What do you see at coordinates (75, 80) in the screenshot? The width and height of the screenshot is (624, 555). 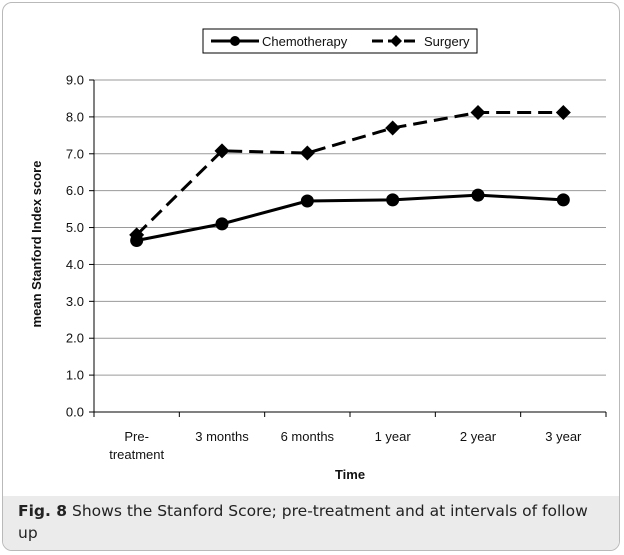 I see `y-tick-label: 9.0` at bounding box center [75, 80].